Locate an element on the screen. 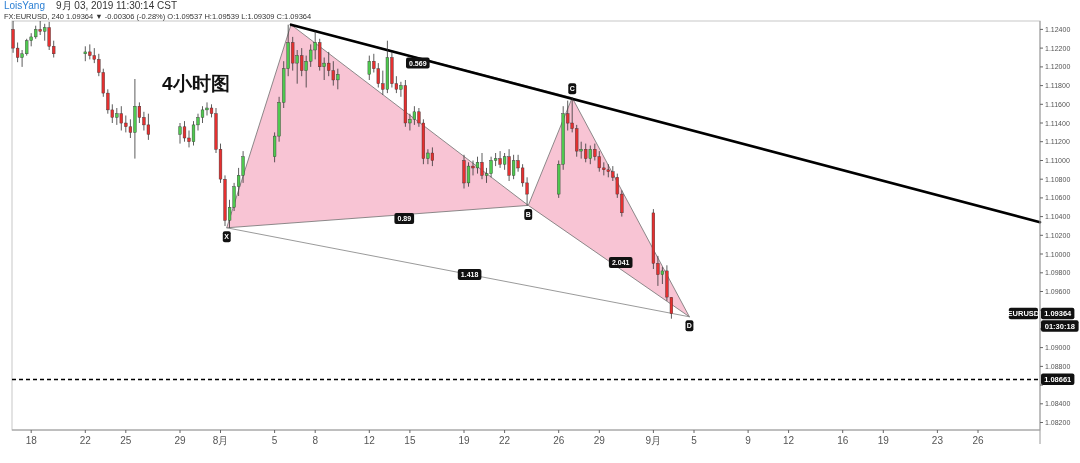 The image size is (1080, 463). x-tick-label: 23 is located at coordinates (937, 440).